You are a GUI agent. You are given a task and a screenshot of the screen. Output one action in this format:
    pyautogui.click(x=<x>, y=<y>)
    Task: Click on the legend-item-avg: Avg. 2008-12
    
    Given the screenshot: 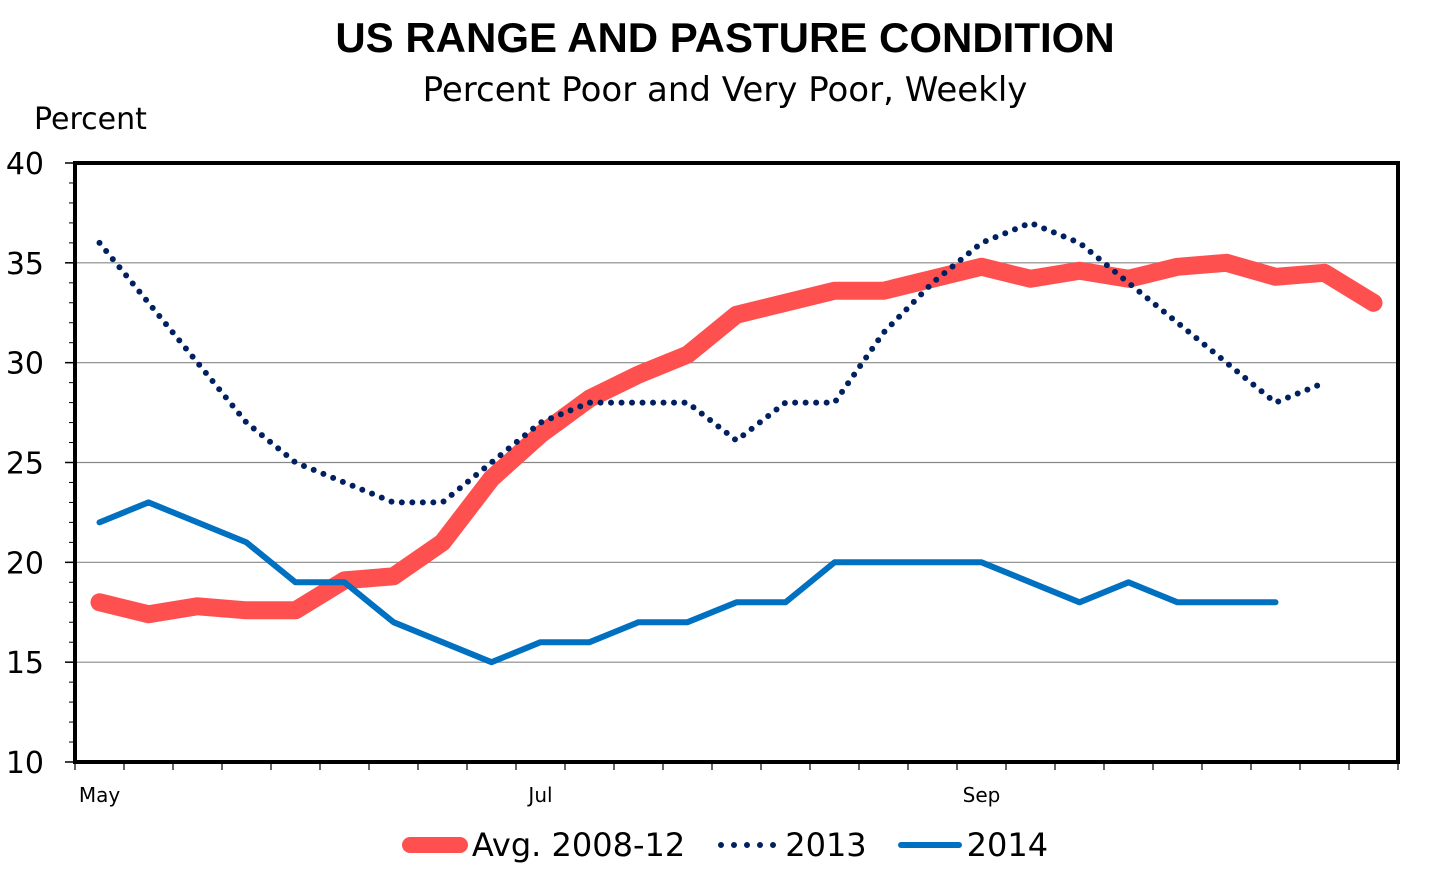 What is the action you would take?
    pyautogui.click(x=543, y=845)
    